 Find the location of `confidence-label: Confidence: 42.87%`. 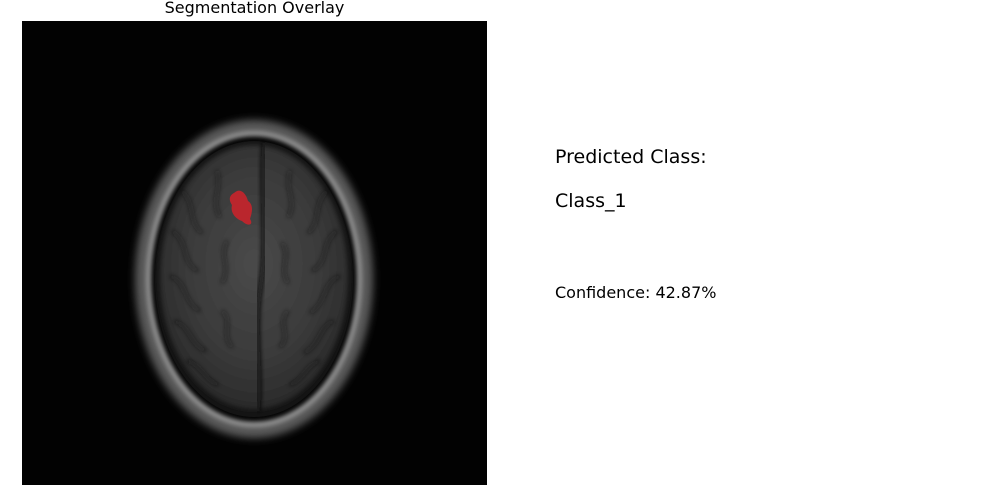

confidence-label: Confidence: 42.87% is located at coordinates (636, 292).